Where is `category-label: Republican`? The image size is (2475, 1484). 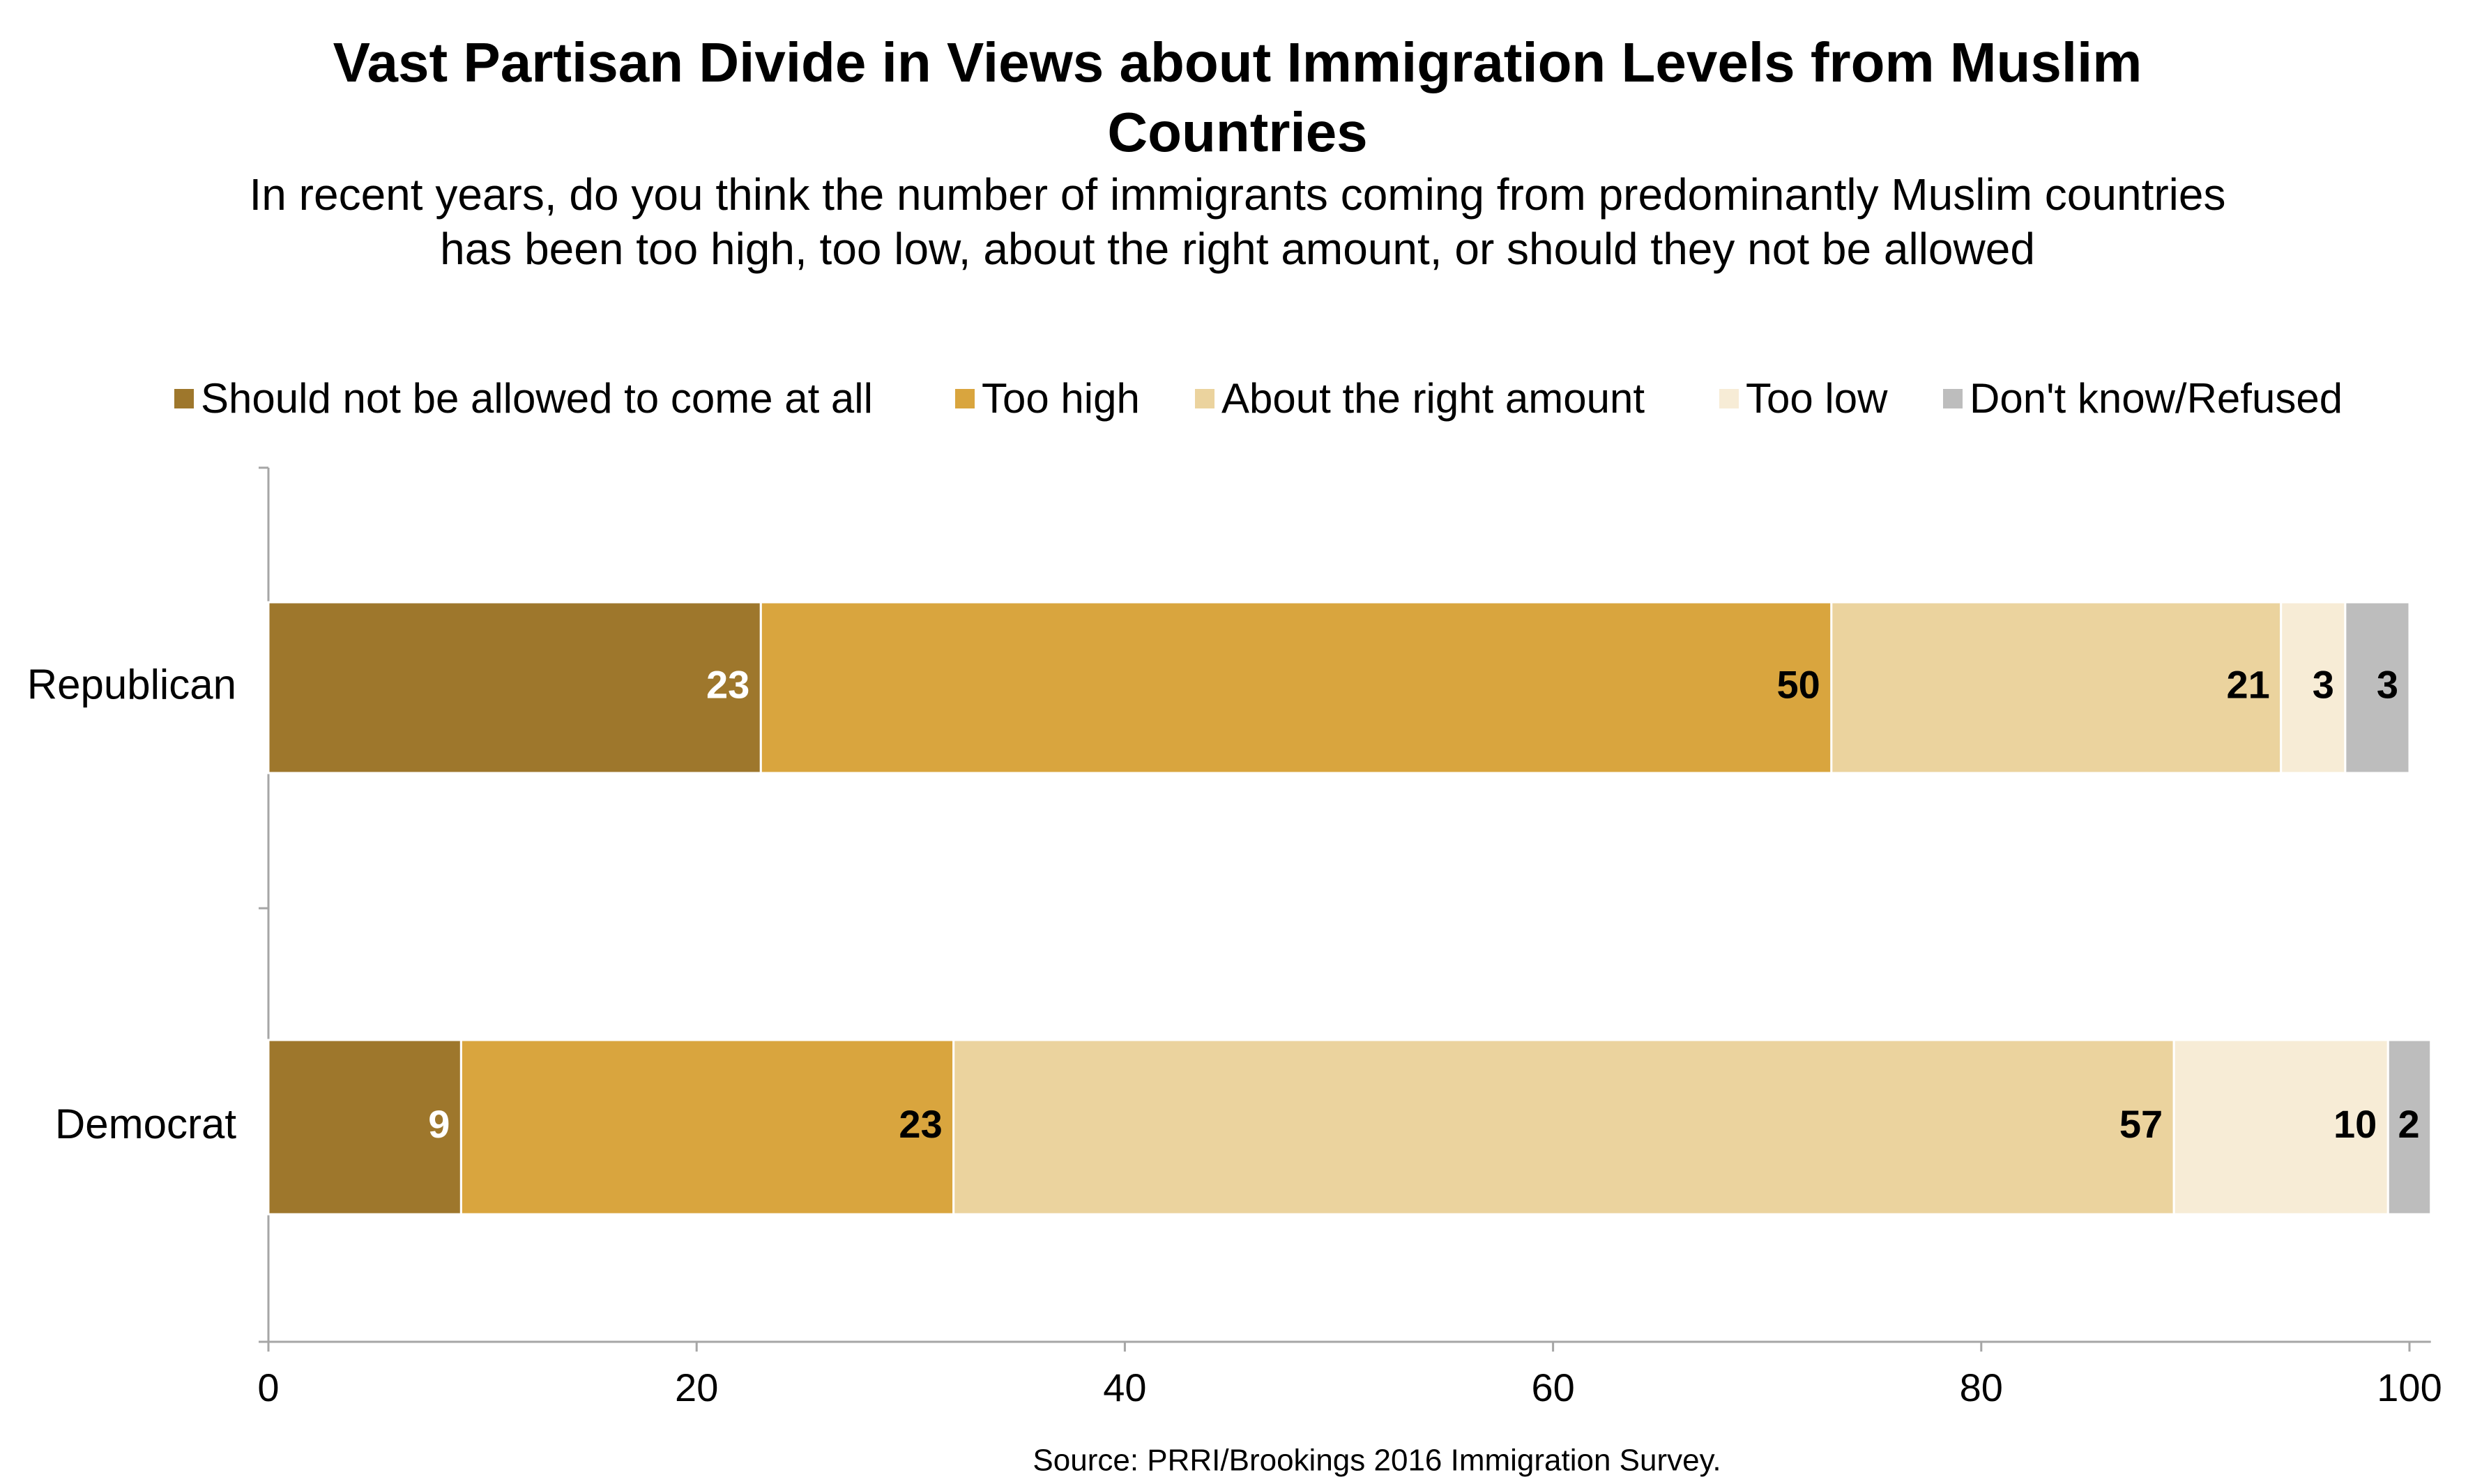
category-label: Republican is located at coordinates (131, 684).